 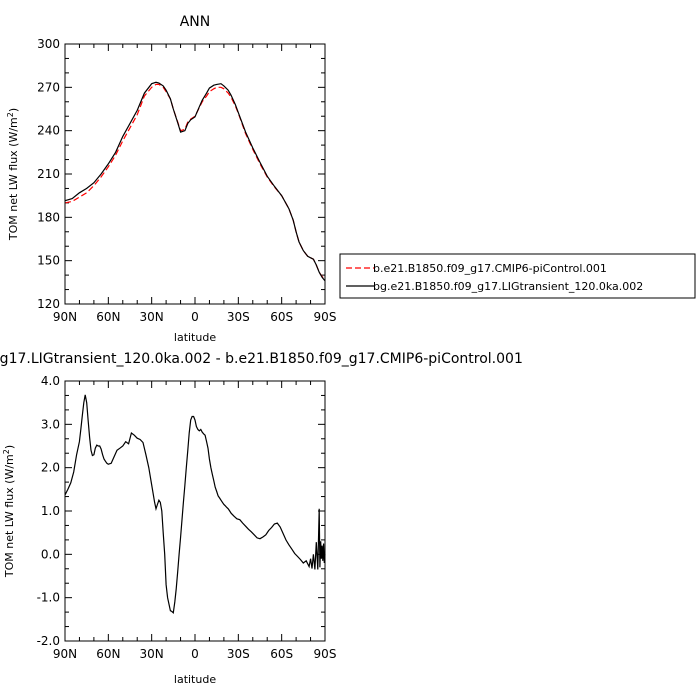 I want to click on y-tick-label: 120, so click(x=48, y=304).